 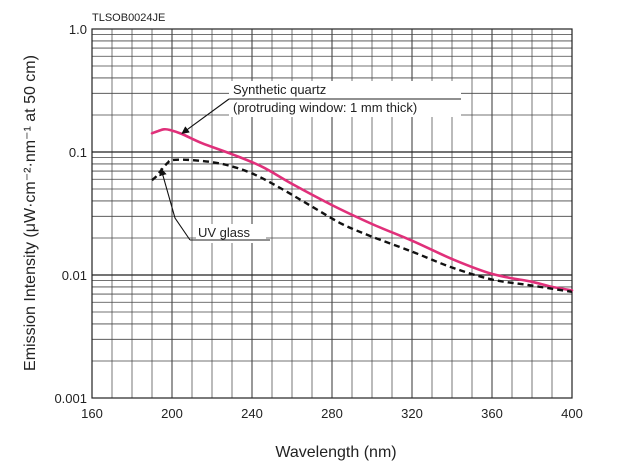 I want to click on y-tick-label: 1.0, so click(x=78, y=29).